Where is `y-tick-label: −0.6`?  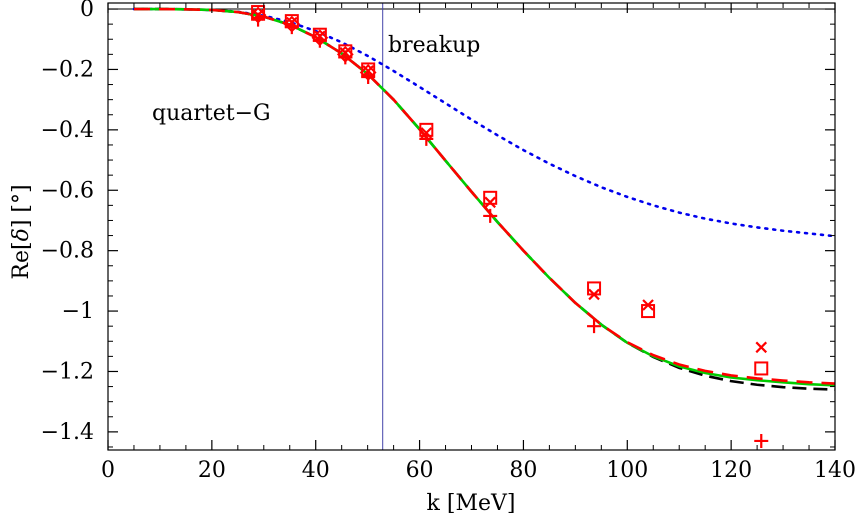 y-tick-label: −0.6 is located at coordinates (67, 190).